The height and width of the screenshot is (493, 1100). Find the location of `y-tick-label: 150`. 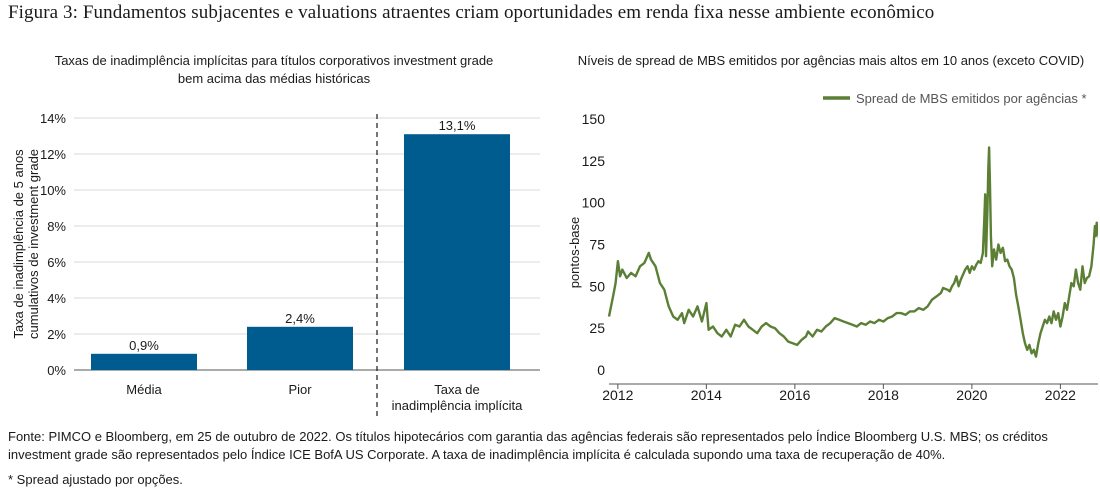

y-tick-label: 150 is located at coordinates (594, 119).